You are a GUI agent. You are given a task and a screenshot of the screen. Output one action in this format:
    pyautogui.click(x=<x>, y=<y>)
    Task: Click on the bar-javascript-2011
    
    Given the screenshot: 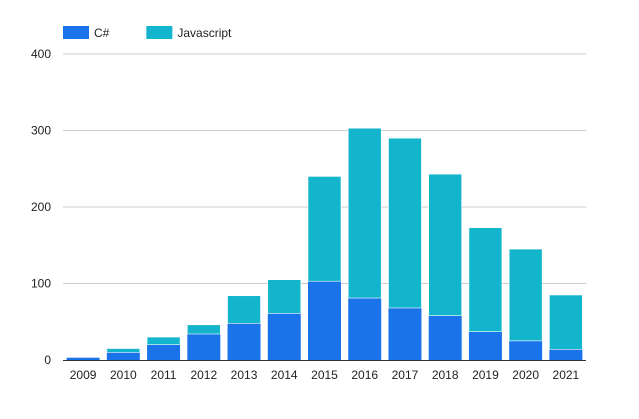 What is the action you would take?
    pyautogui.click(x=163, y=340)
    